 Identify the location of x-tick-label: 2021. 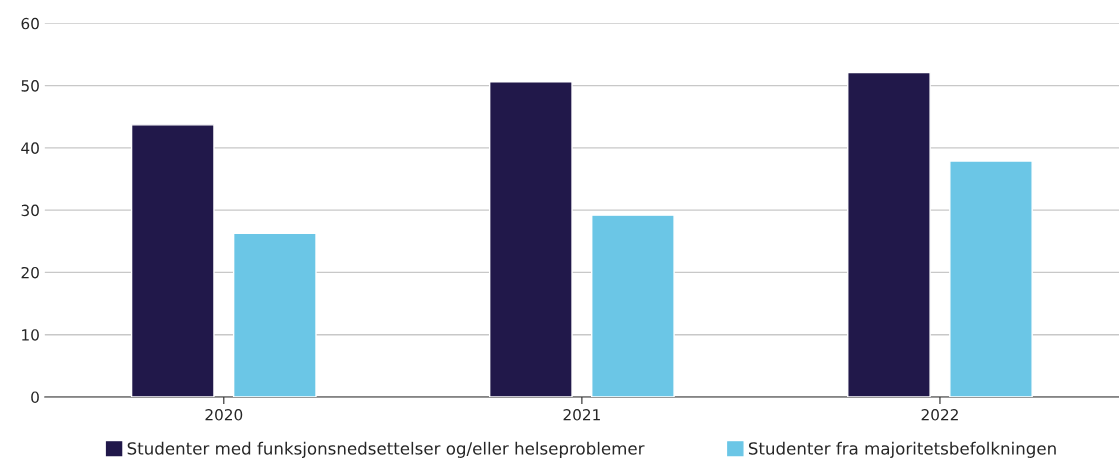
(581, 415).